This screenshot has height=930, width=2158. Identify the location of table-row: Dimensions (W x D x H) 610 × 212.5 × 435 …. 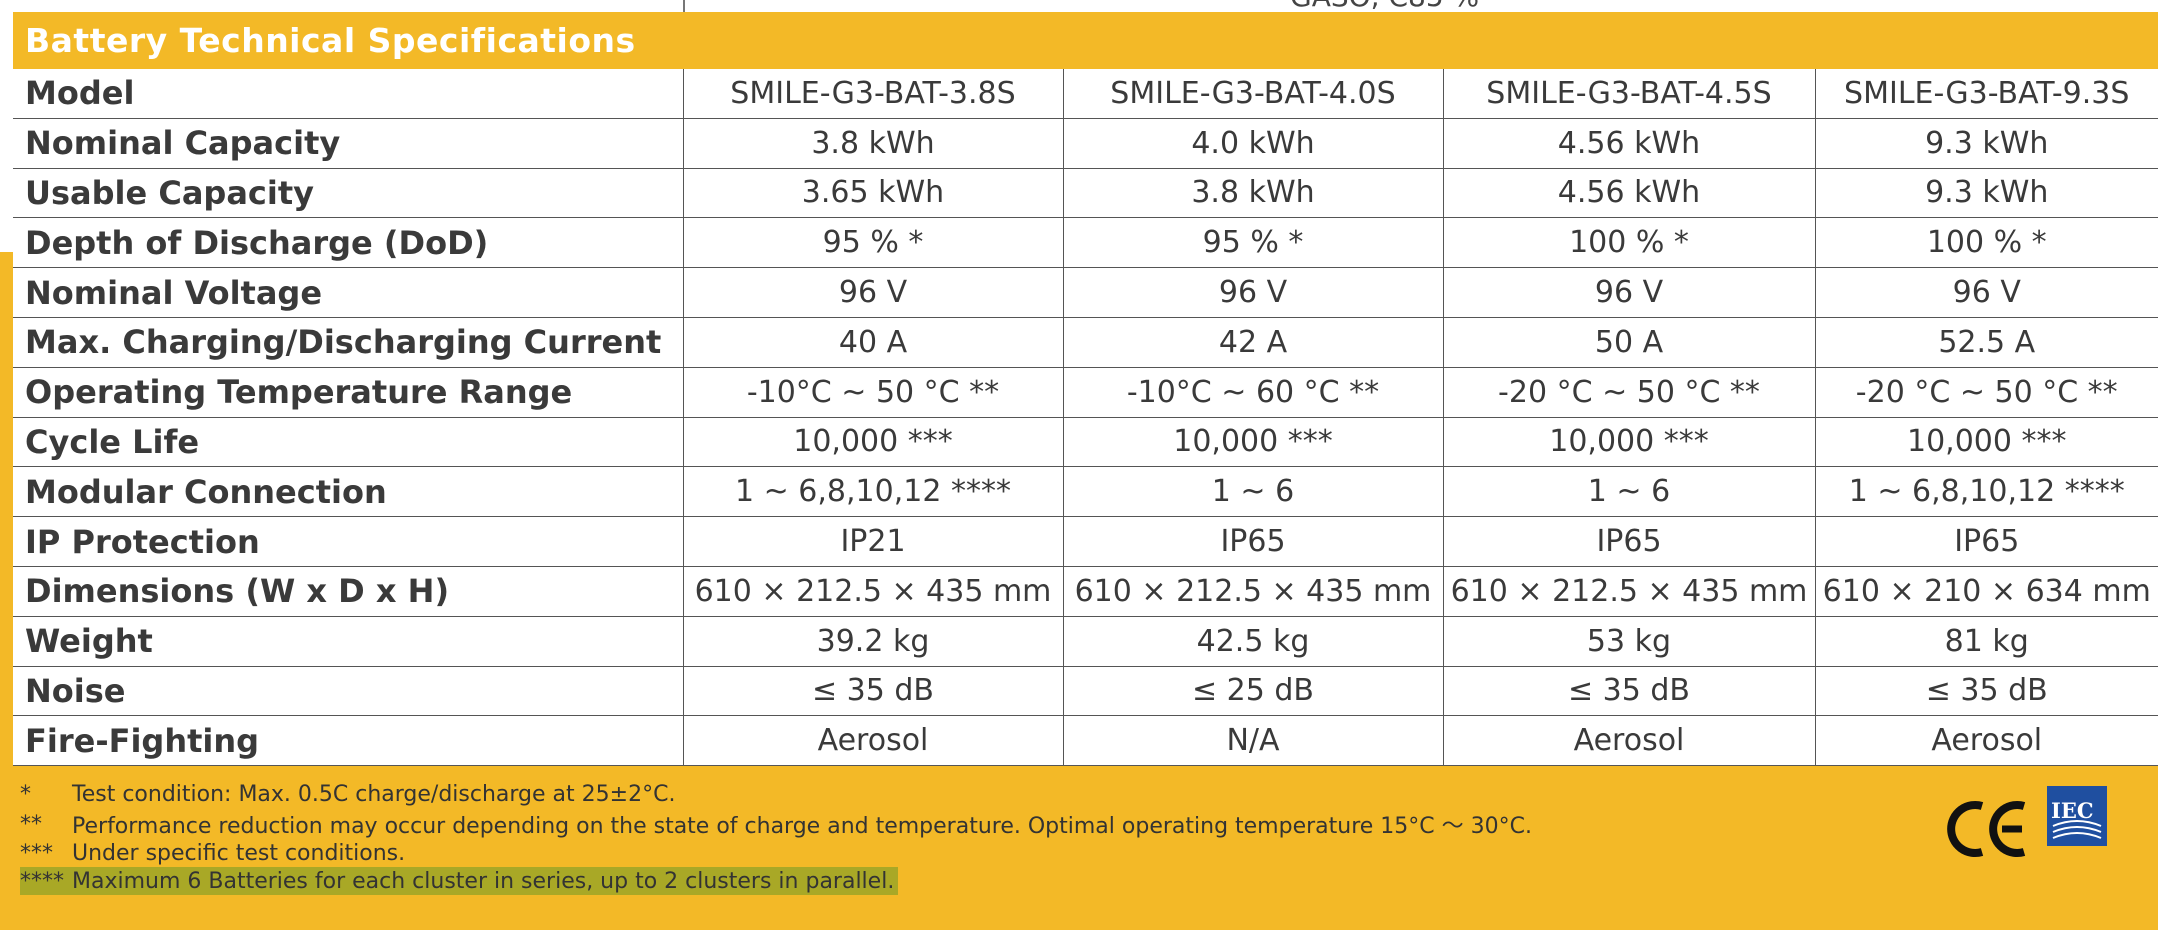
(1085, 591).